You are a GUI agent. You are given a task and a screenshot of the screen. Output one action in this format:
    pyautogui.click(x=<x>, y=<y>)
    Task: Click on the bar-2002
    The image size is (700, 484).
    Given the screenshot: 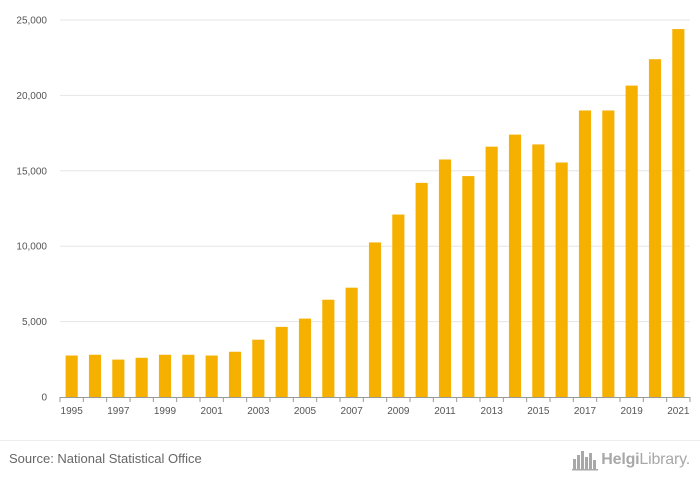 What is the action you would take?
    pyautogui.click(x=235, y=374)
    